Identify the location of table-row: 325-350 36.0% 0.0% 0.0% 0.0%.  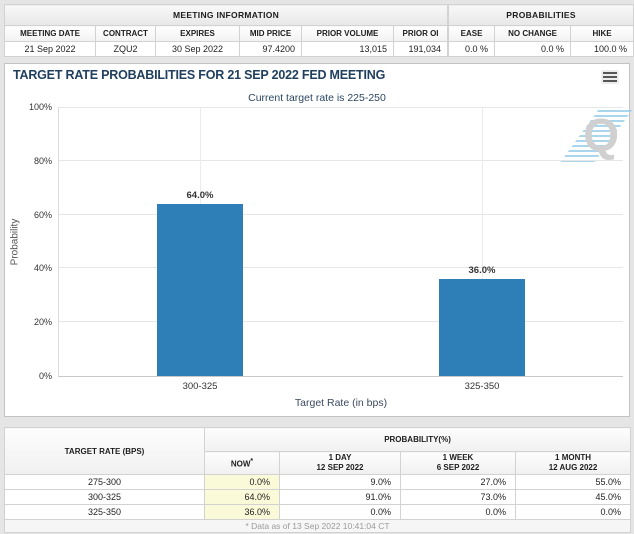
(318, 512).